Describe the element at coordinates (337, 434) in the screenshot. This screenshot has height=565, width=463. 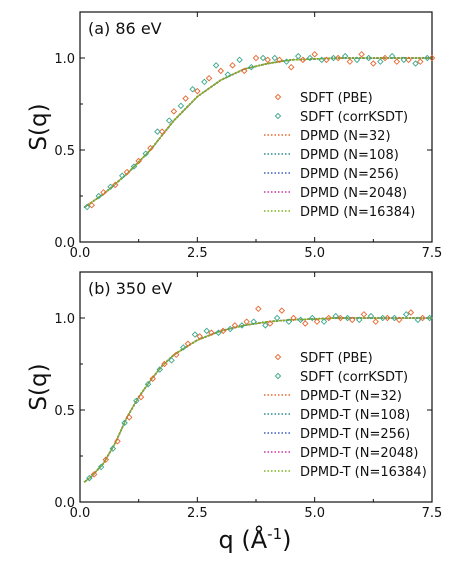
I see `legend-item: DPMD-T (N=256)` at that location.